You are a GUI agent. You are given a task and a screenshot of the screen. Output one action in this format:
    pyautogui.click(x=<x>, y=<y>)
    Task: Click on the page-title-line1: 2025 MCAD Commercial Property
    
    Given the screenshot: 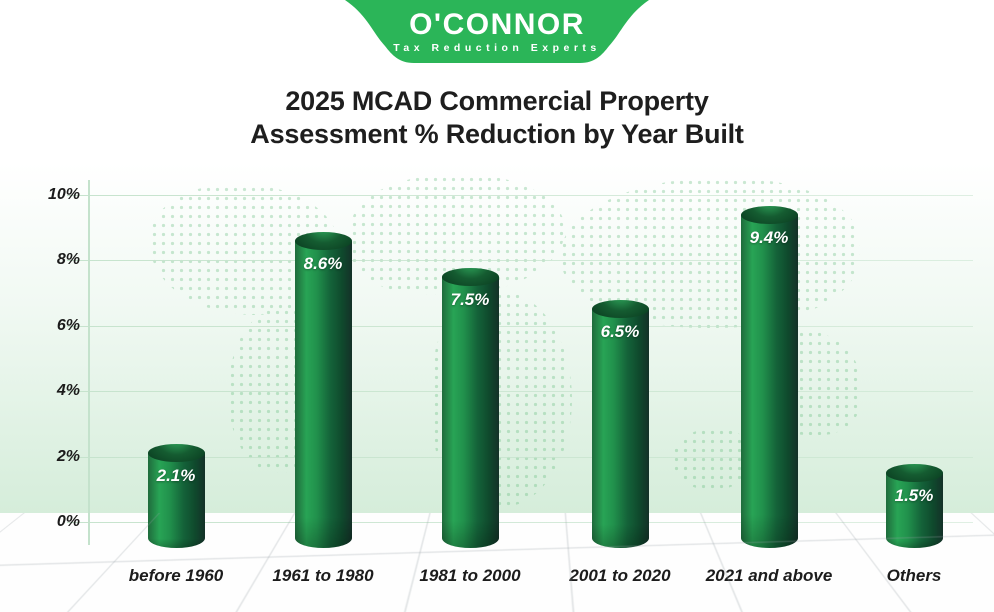 What is the action you would take?
    pyautogui.click(x=497, y=101)
    